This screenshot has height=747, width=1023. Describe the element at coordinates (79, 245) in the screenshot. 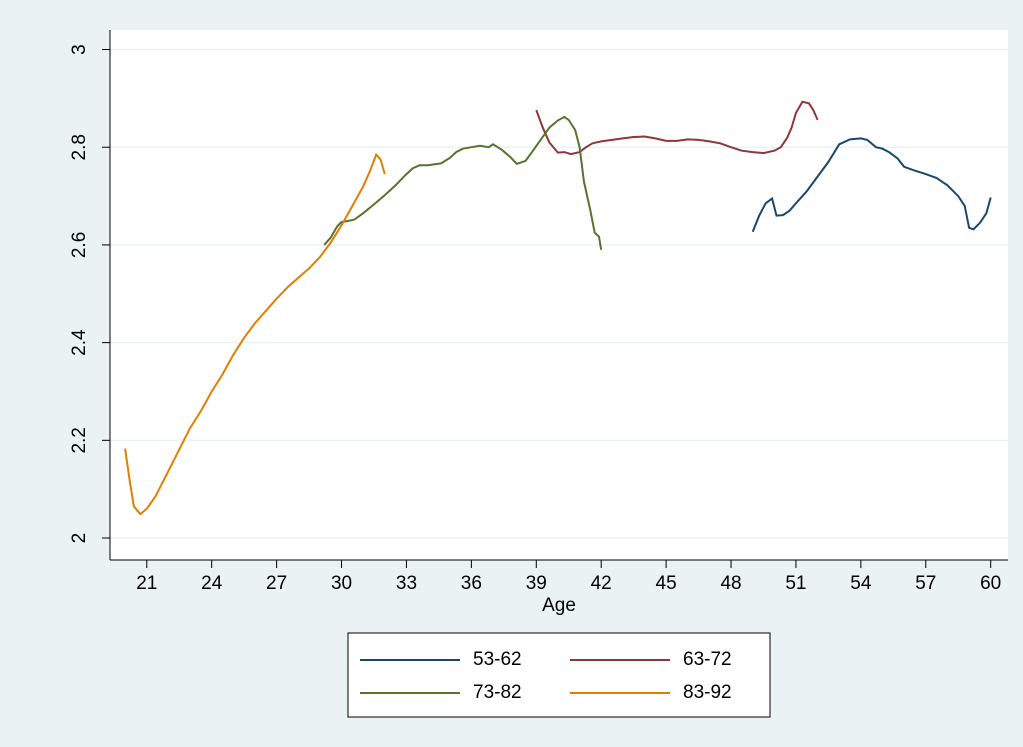

I see `y-tick-label: 2.6` at that location.